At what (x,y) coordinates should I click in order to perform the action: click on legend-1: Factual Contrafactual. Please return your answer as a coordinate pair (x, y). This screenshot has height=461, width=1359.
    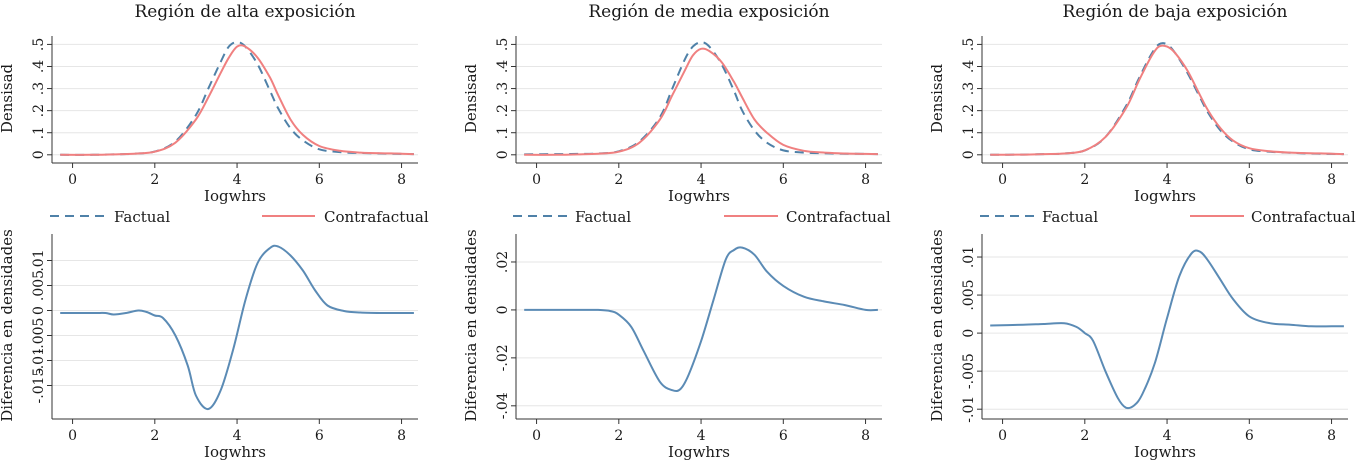
    Looking at the image, I should click on (239, 217).